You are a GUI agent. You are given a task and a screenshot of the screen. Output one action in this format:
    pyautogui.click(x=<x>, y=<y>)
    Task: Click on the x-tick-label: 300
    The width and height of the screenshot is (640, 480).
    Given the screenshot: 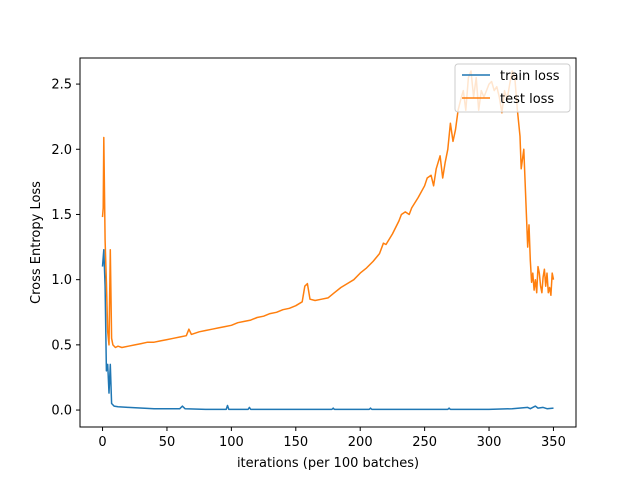 What is the action you would take?
    pyautogui.click(x=489, y=442)
    